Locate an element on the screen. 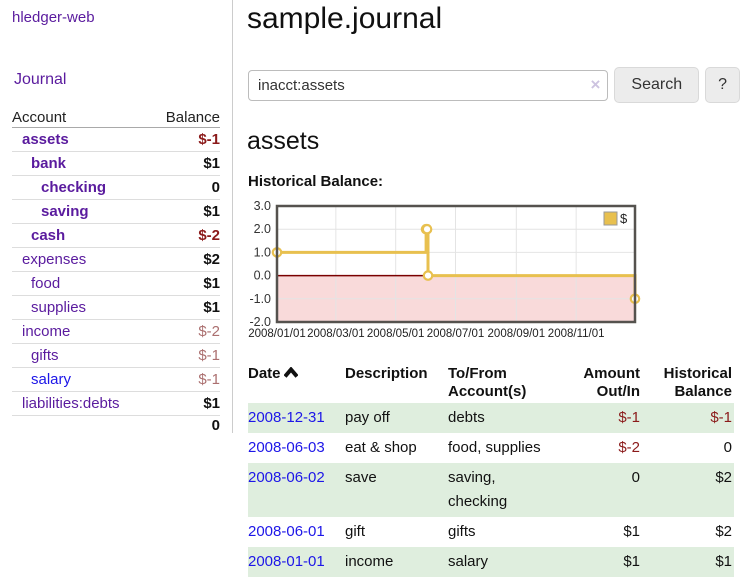 This screenshot has height=582, width=742. column-header-date: Date is located at coordinates (296, 383).